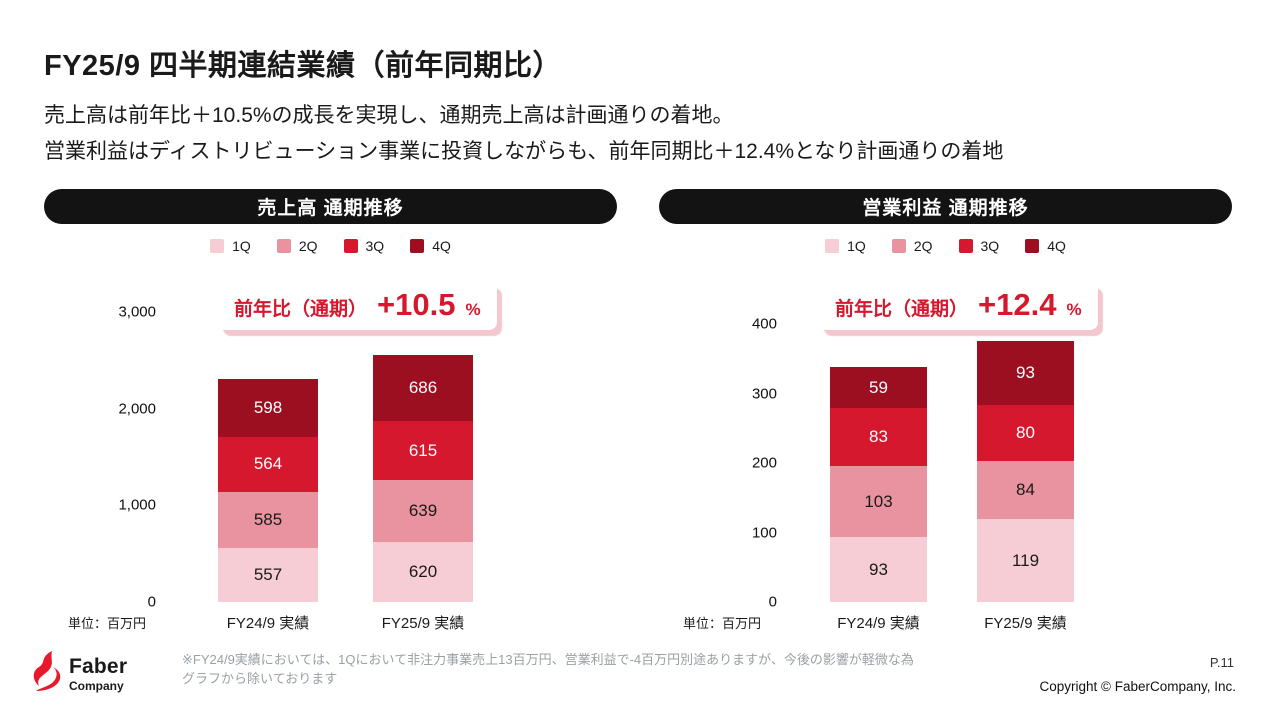 The image size is (1280, 720). What do you see at coordinates (423, 572) in the screenshot?
I see `bar-segment-1Q: 620` at bounding box center [423, 572].